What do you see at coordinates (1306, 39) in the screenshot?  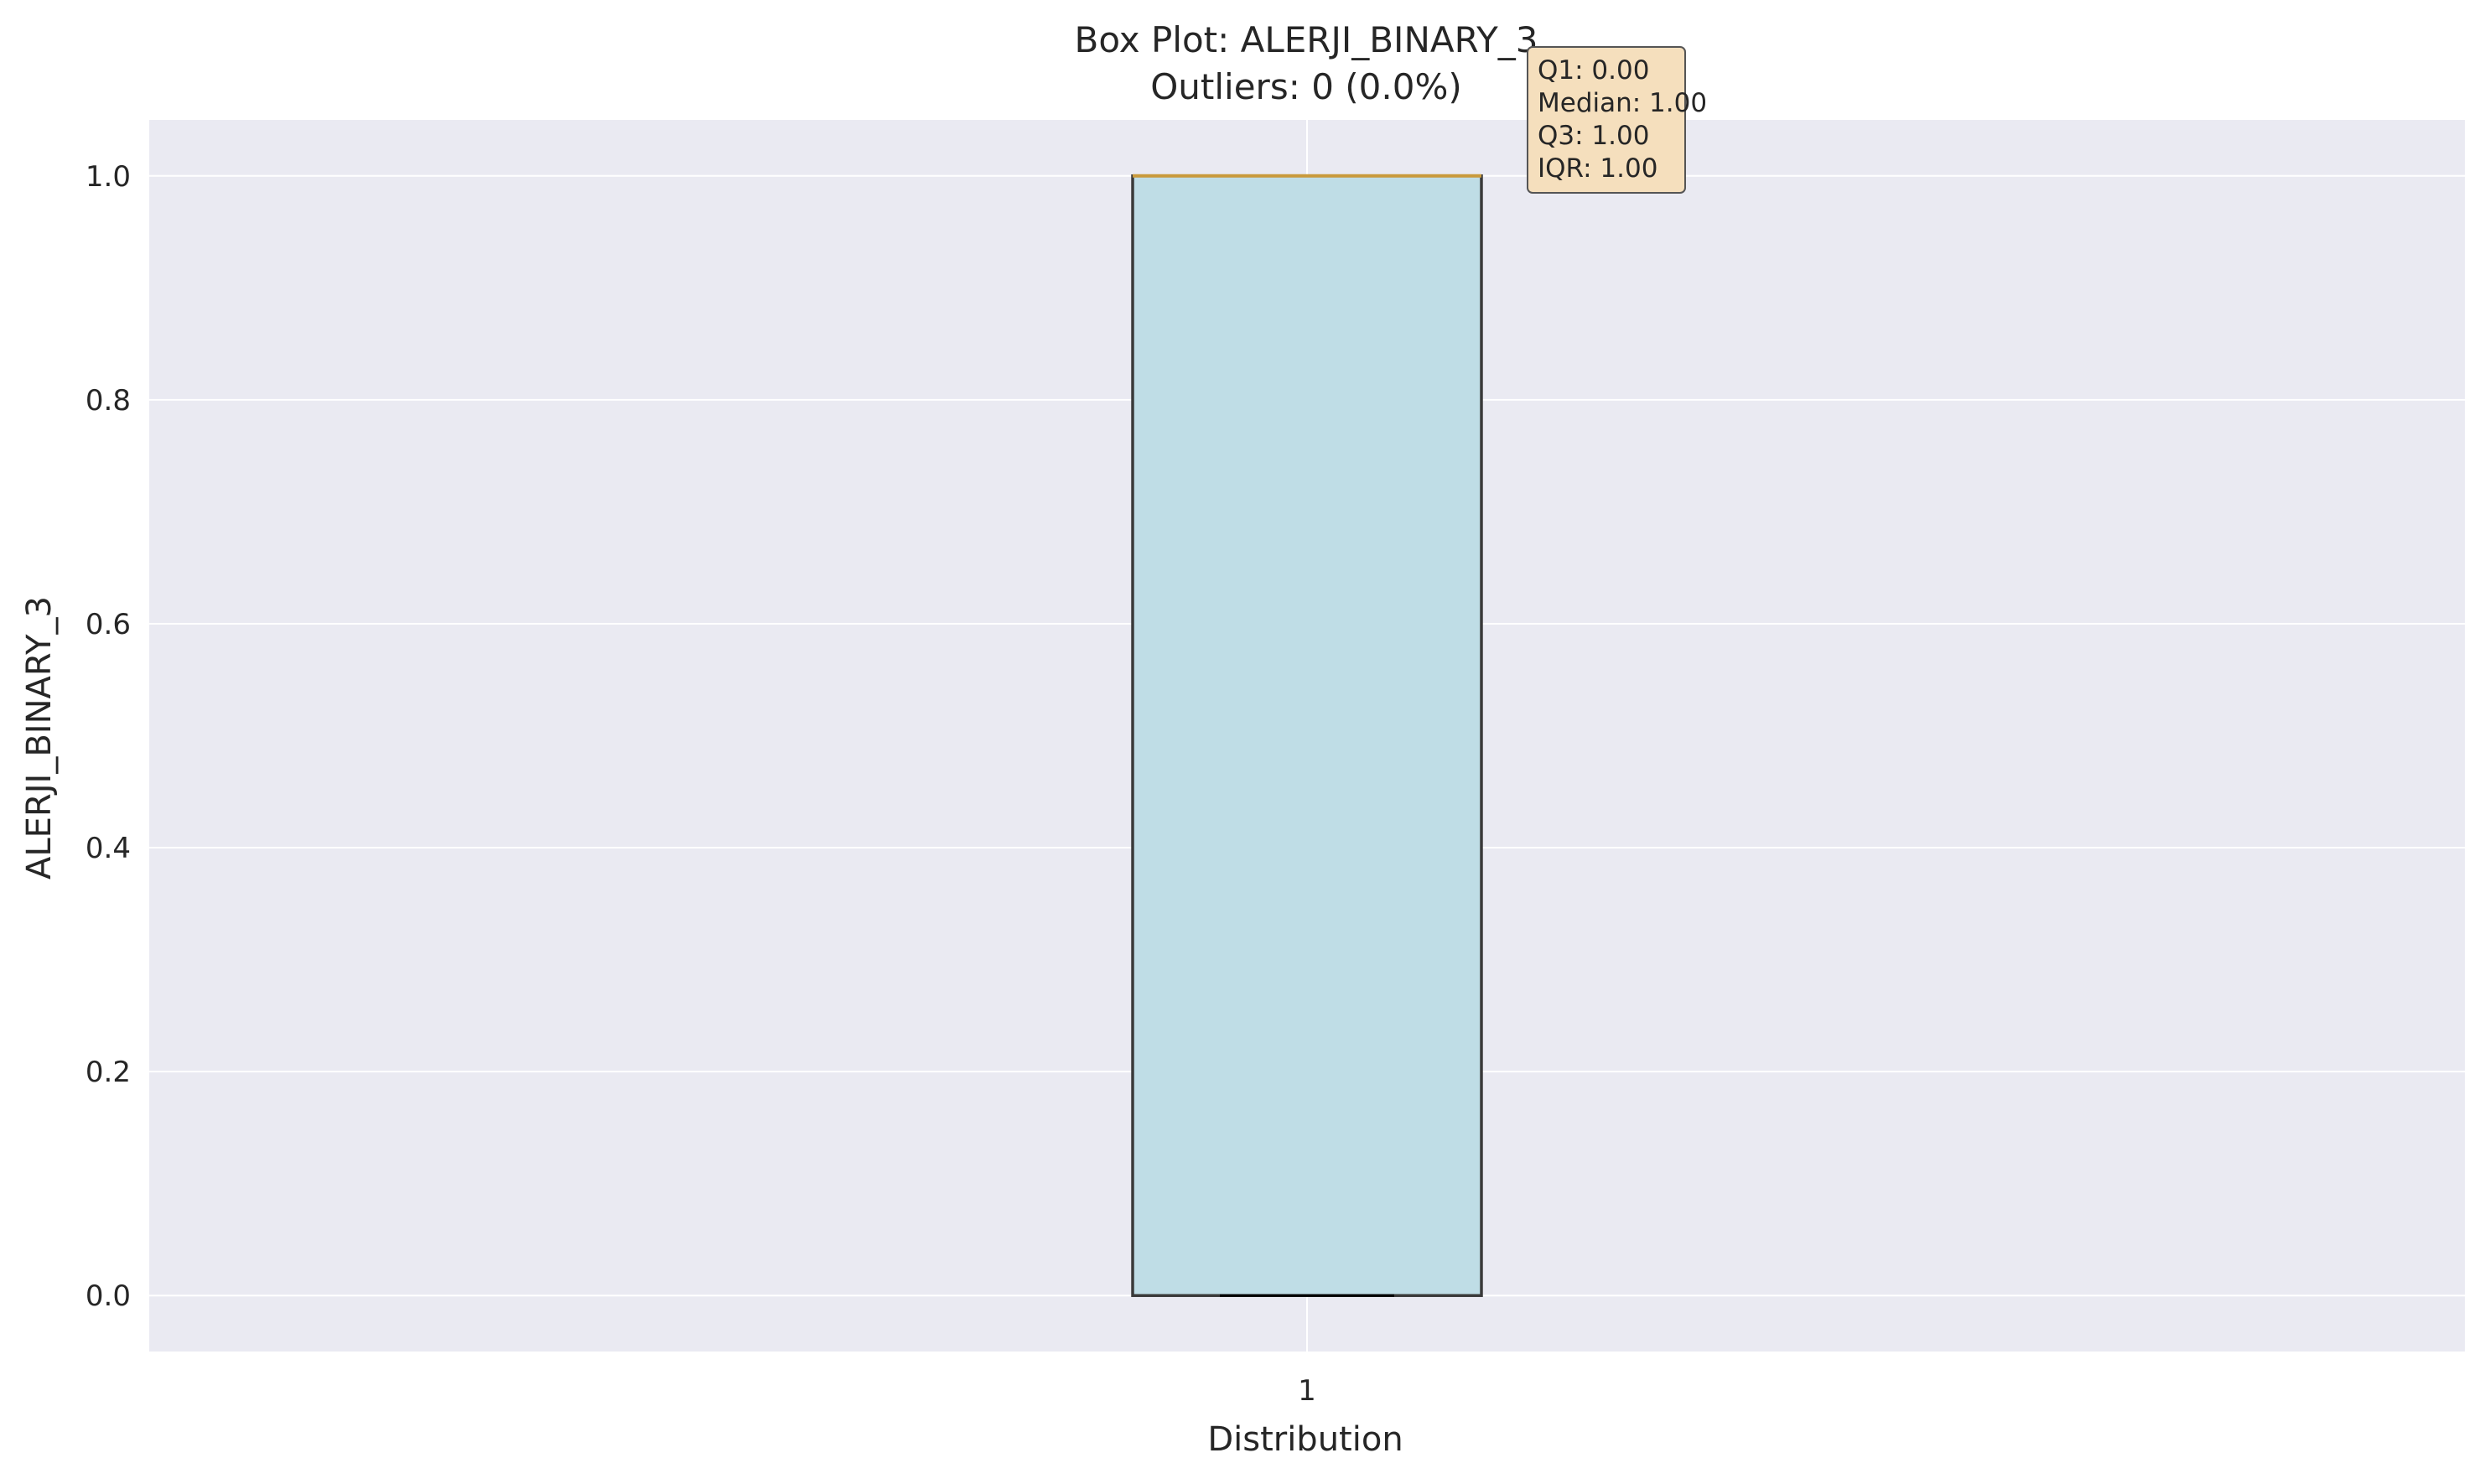 I see `chart-title: Box Plot: ALERJI_BINARY_3` at bounding box center [1306, 39].